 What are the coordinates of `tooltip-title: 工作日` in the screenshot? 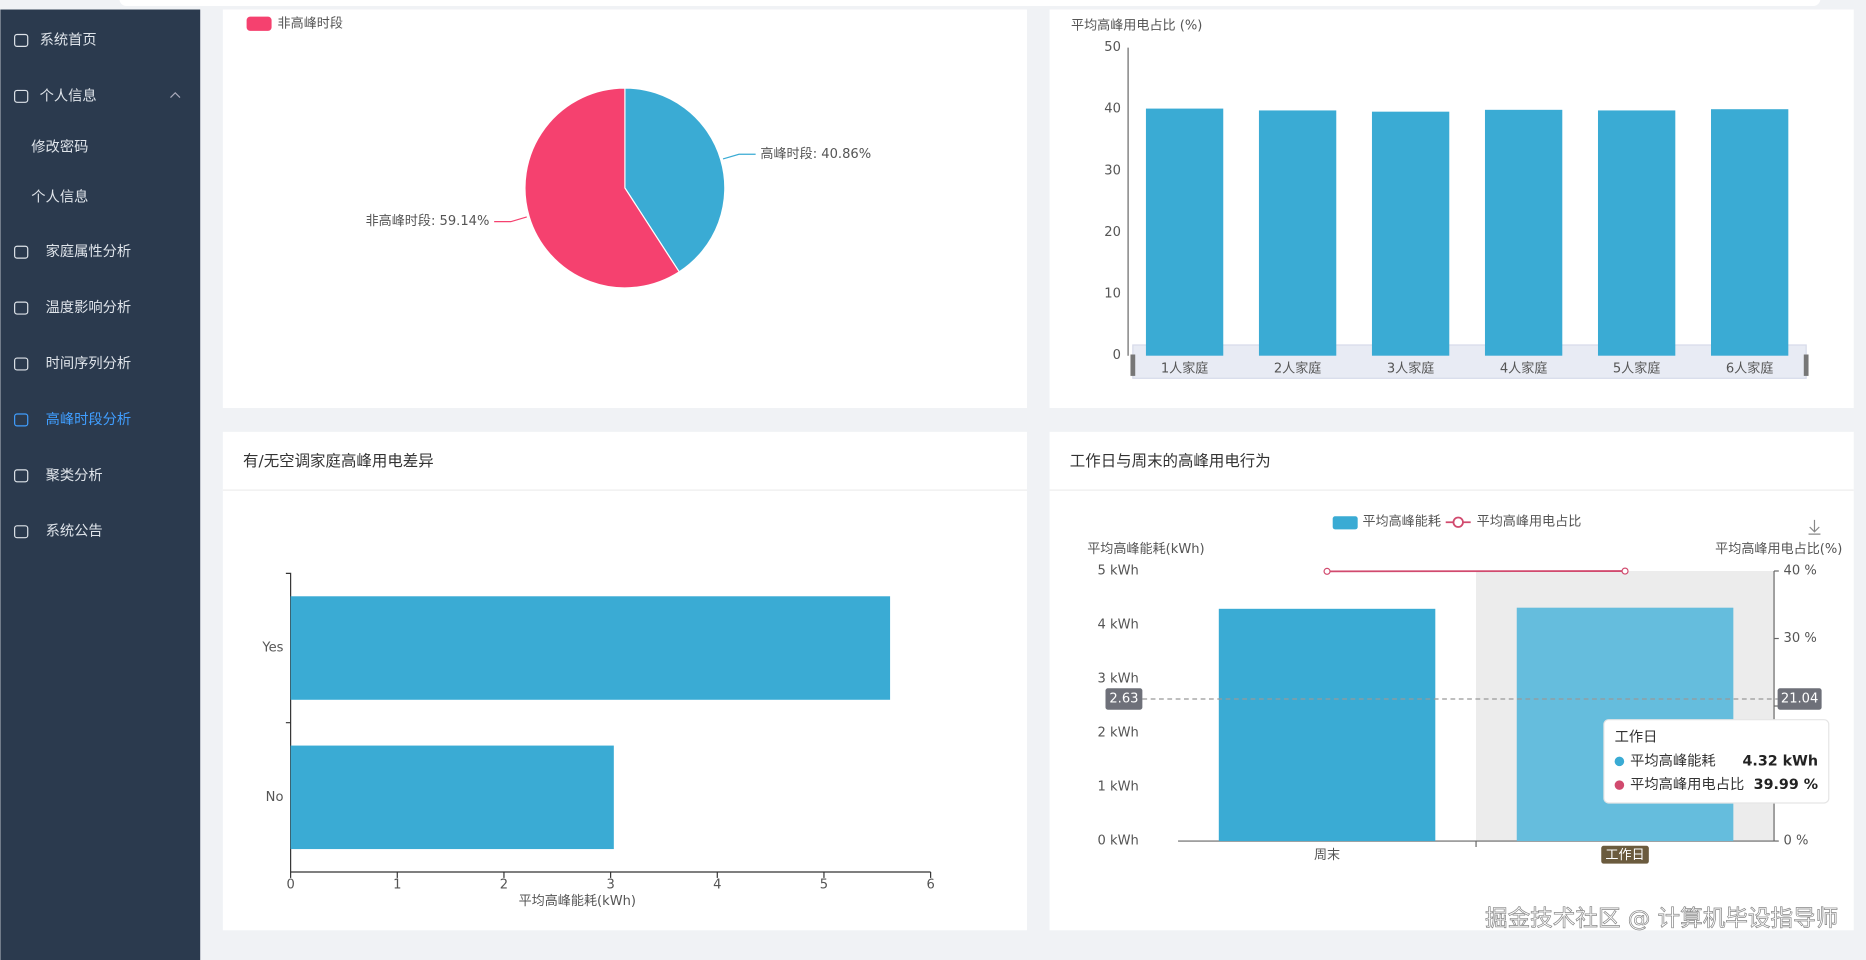 It's located at (1636, 737).